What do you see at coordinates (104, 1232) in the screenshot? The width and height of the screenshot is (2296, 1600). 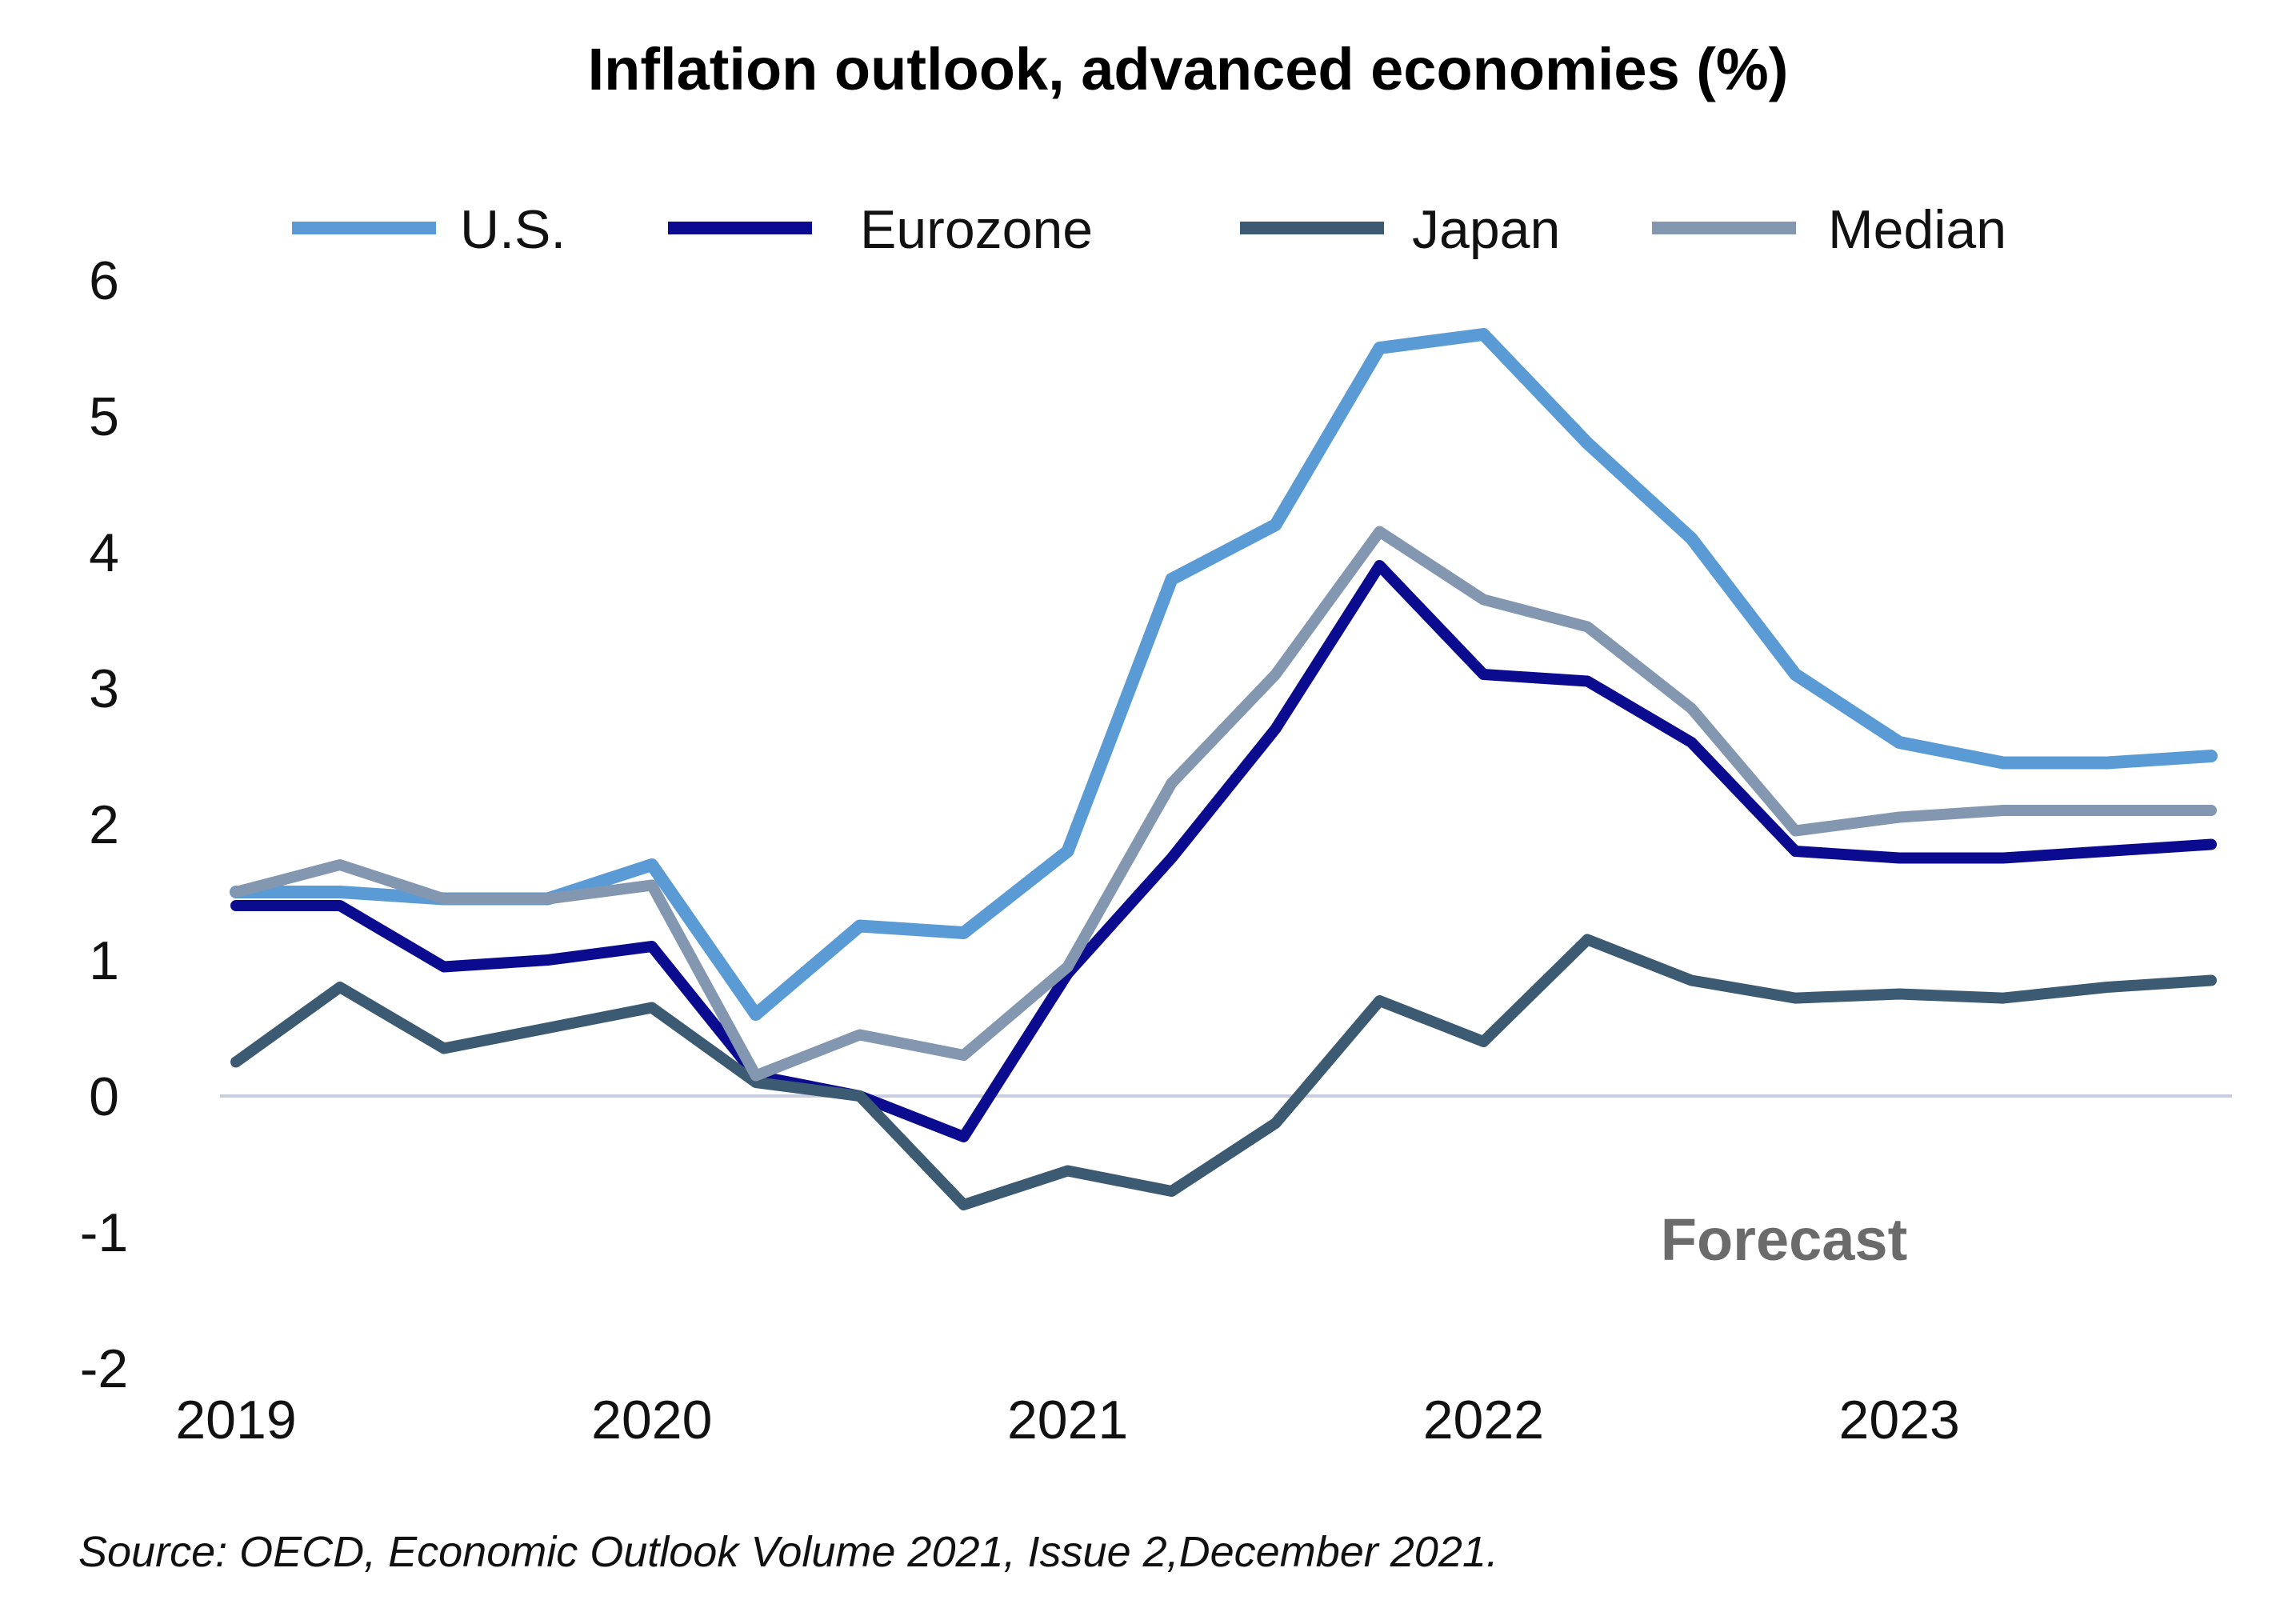 I see `y-tick-label: -1` at bounding box center [104, 1232].